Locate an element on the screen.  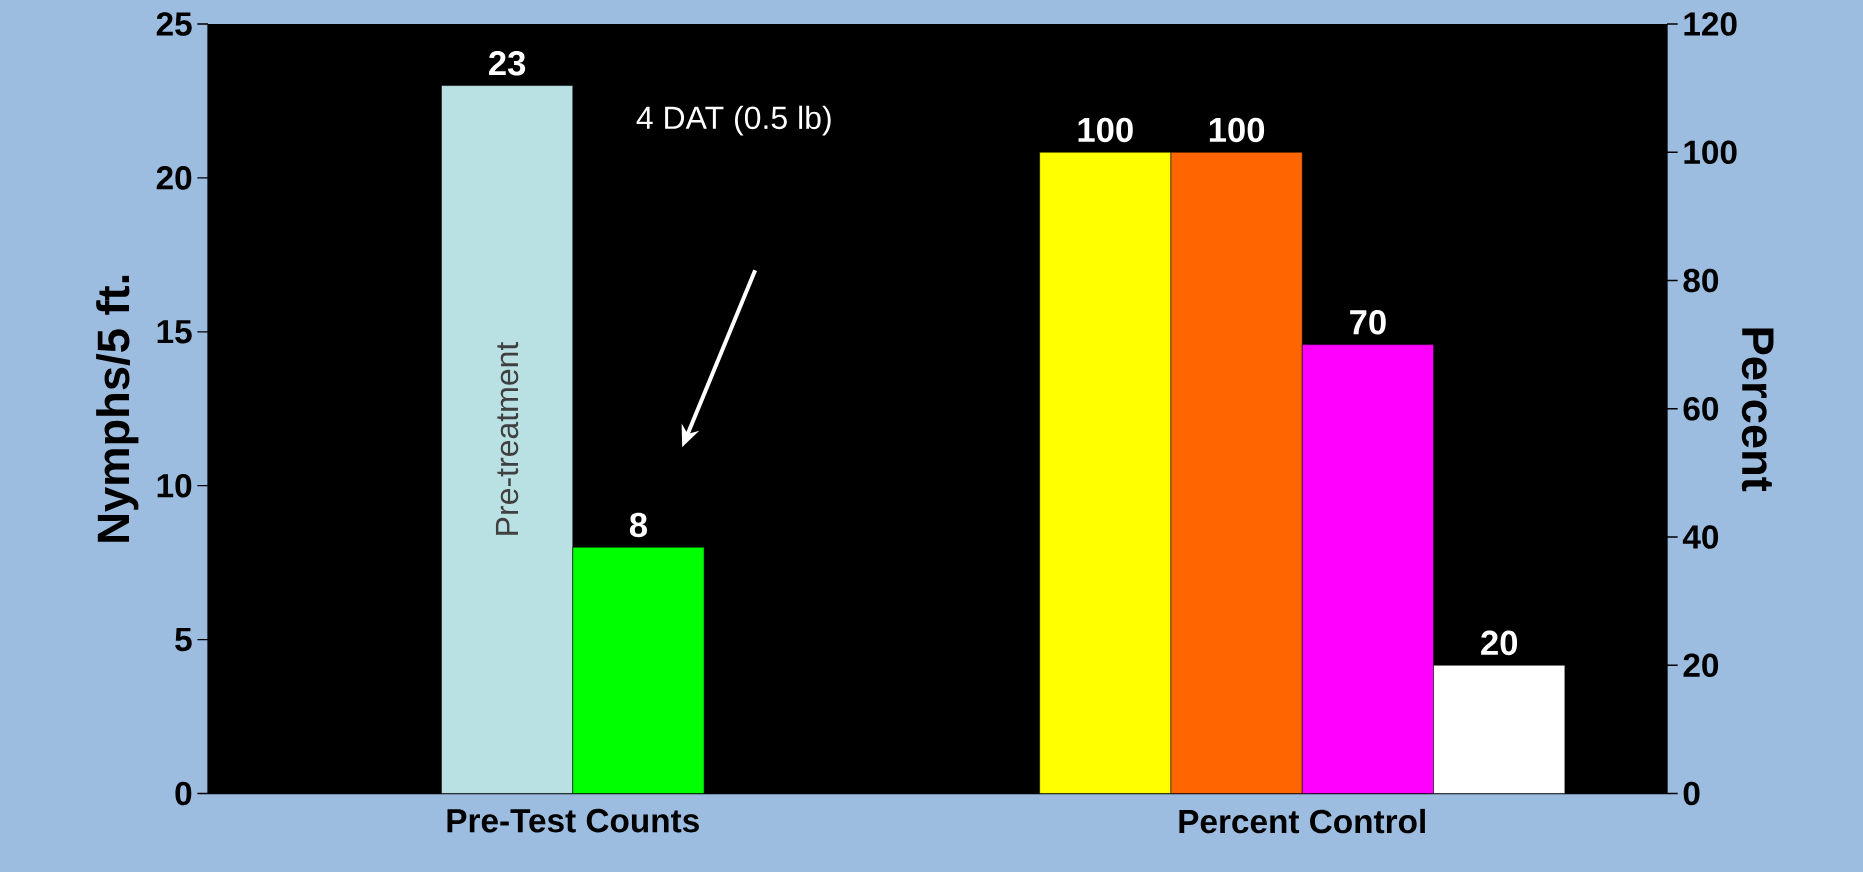
y2-tick-label: 60 is located at coordinates (1701, 408).